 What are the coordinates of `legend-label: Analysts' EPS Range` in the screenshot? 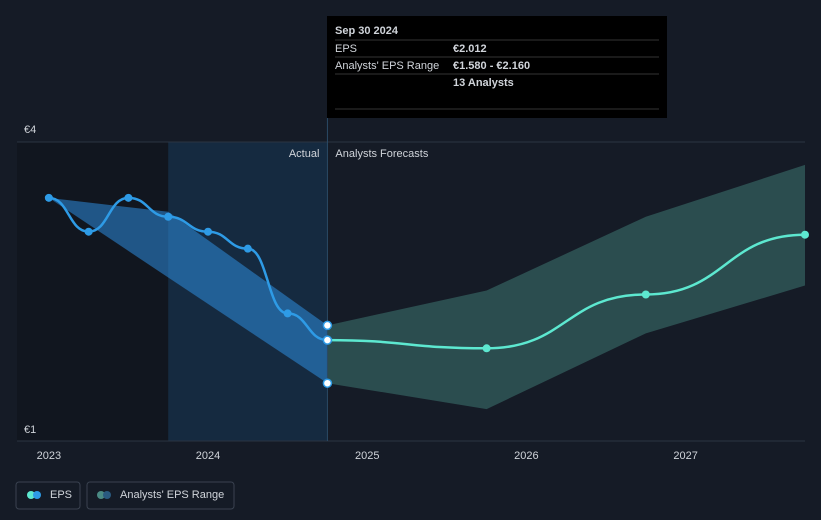 It's located at (172, 495).